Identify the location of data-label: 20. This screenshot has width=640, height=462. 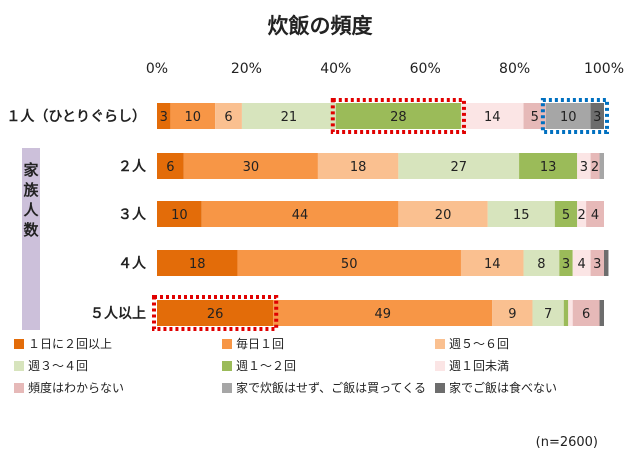
(443, 215).